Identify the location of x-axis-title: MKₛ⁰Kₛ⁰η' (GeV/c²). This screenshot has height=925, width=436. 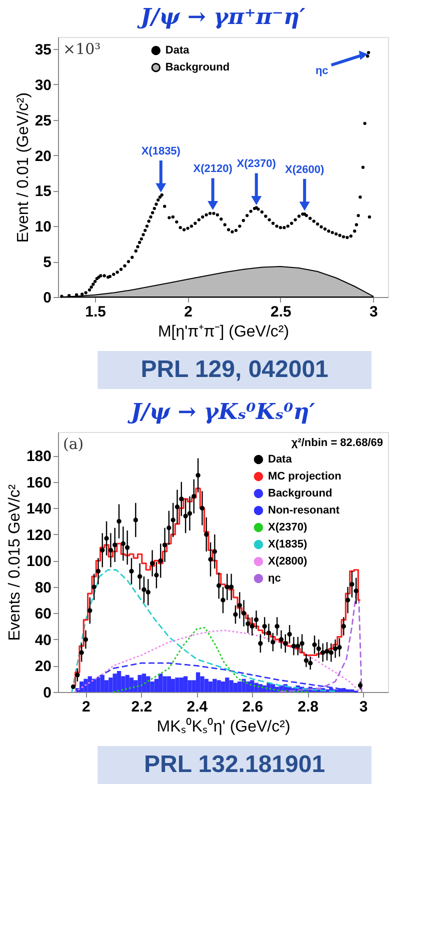
(223, 727).